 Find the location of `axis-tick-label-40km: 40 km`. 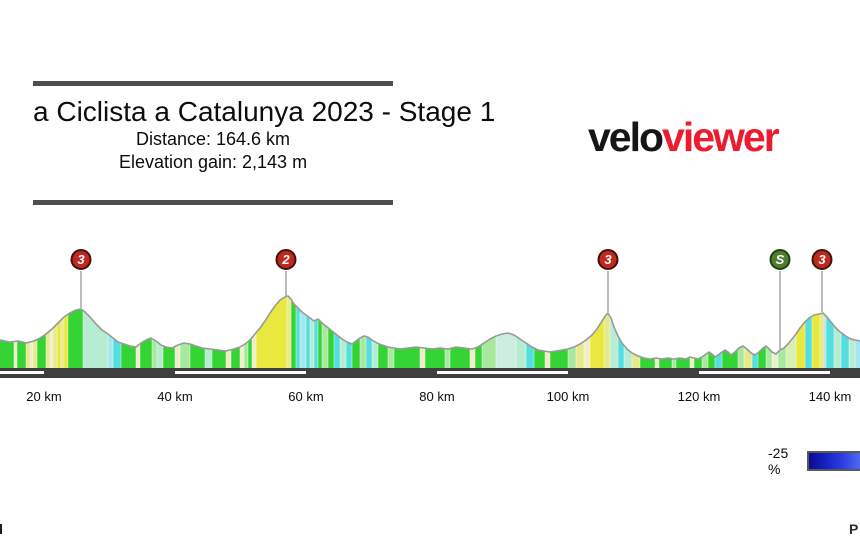

axis-tick-label-40km: 40 km is located at coordinates (175, 396).